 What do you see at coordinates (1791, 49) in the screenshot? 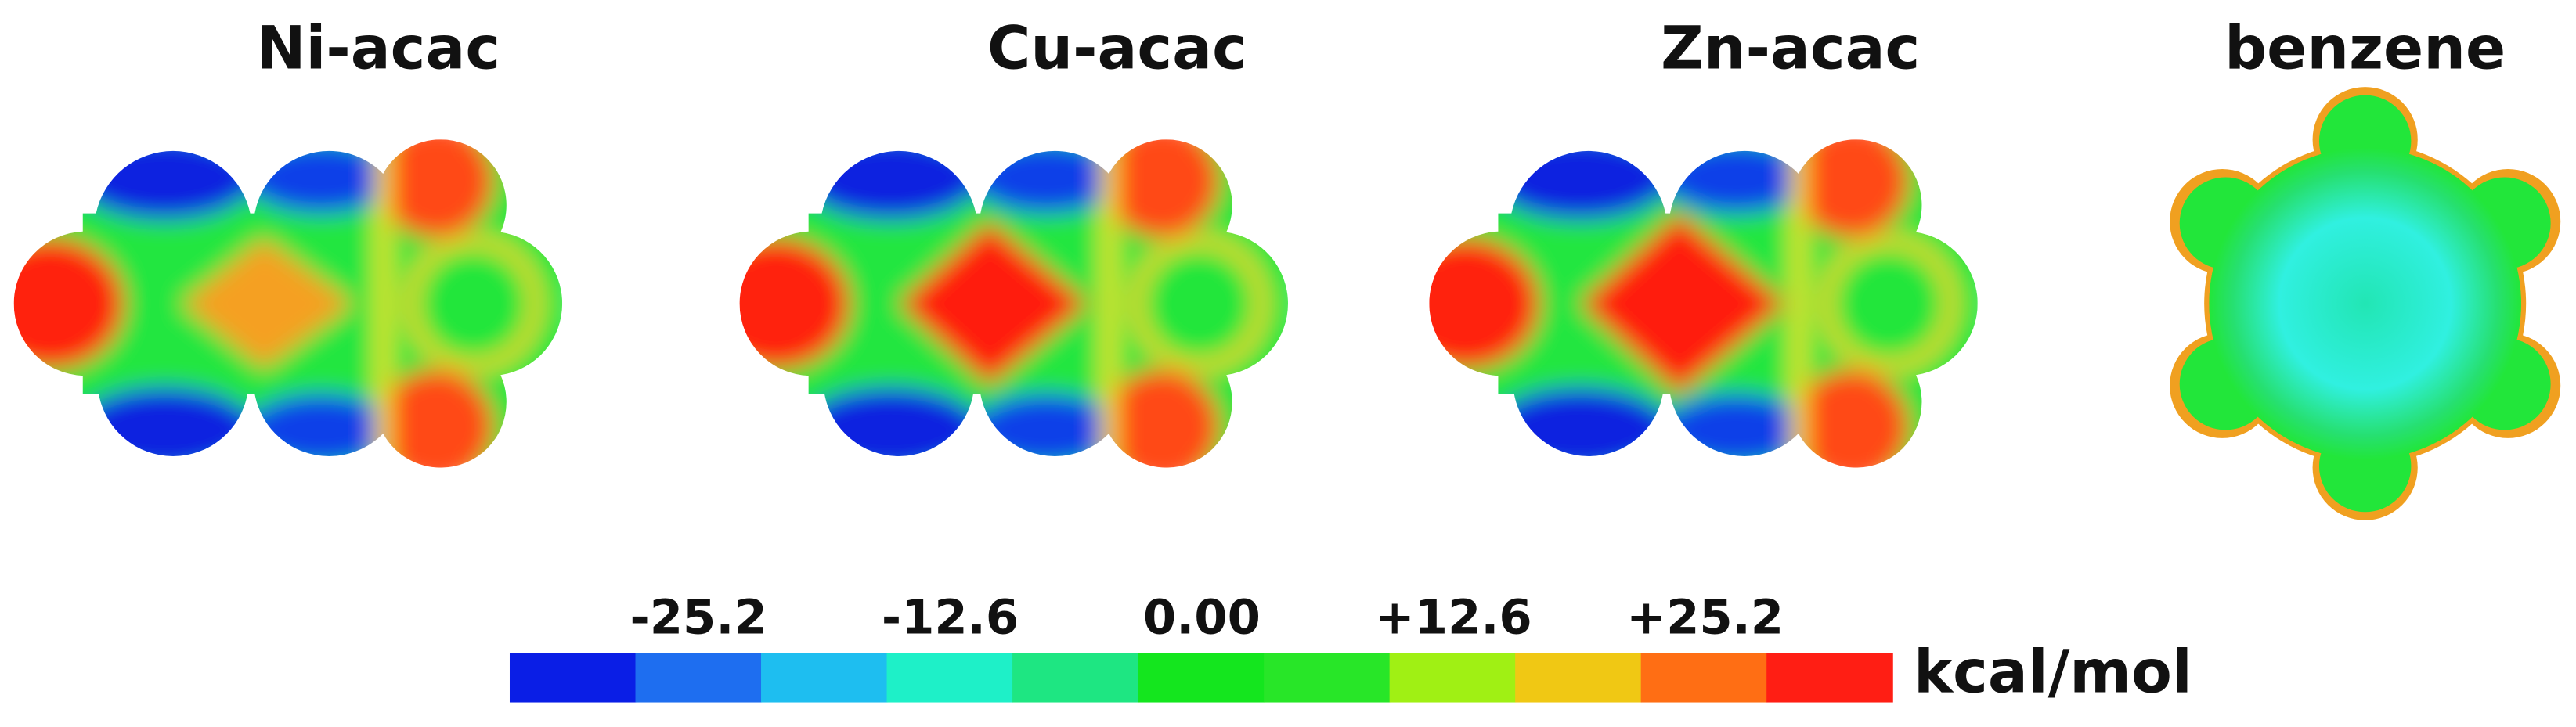
I see `panel-title: Zn-acac` at bounding box center [1791, 49].